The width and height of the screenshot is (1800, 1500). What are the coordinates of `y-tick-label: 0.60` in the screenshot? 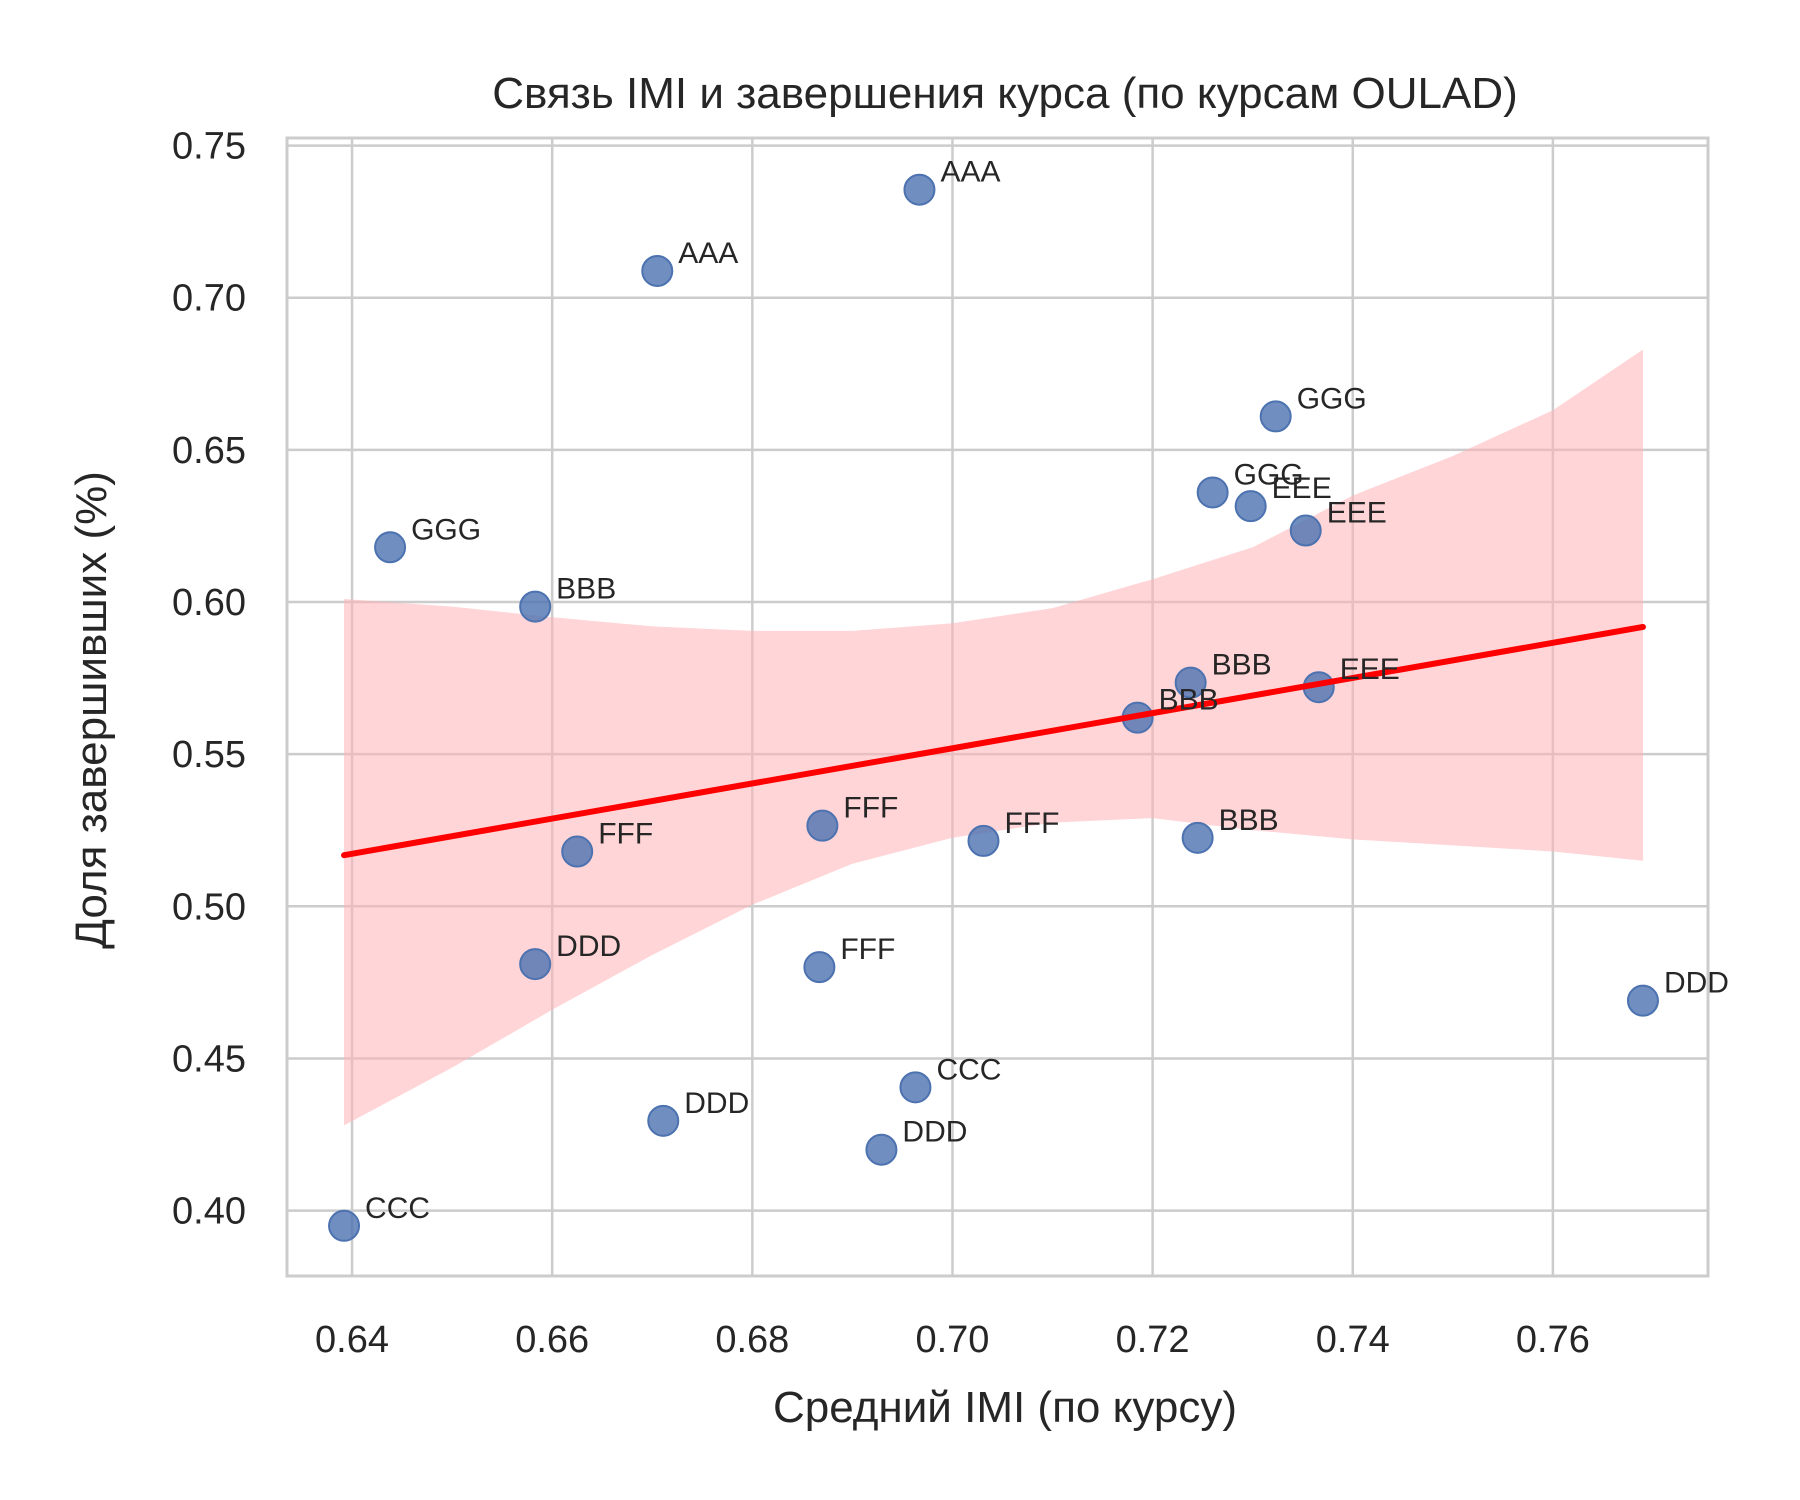 It's located at (209, 603).